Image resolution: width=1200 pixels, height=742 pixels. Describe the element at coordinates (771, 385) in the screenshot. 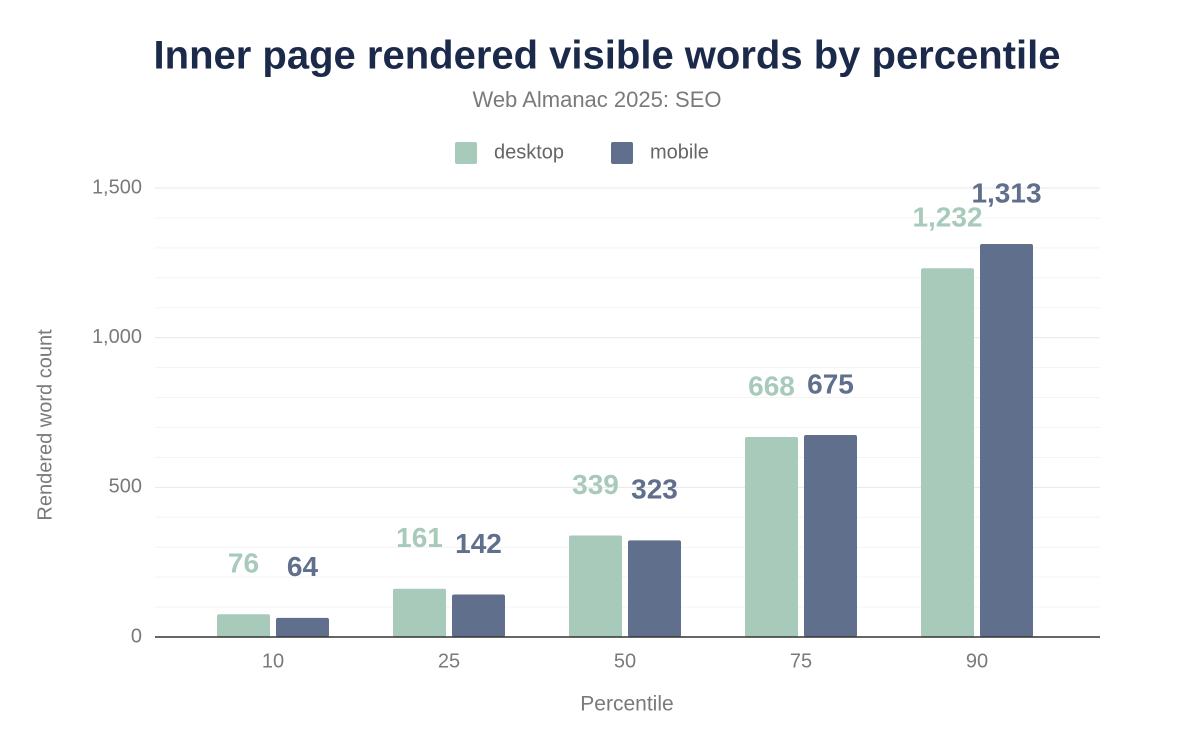

I see `value-label: 668` at that location.